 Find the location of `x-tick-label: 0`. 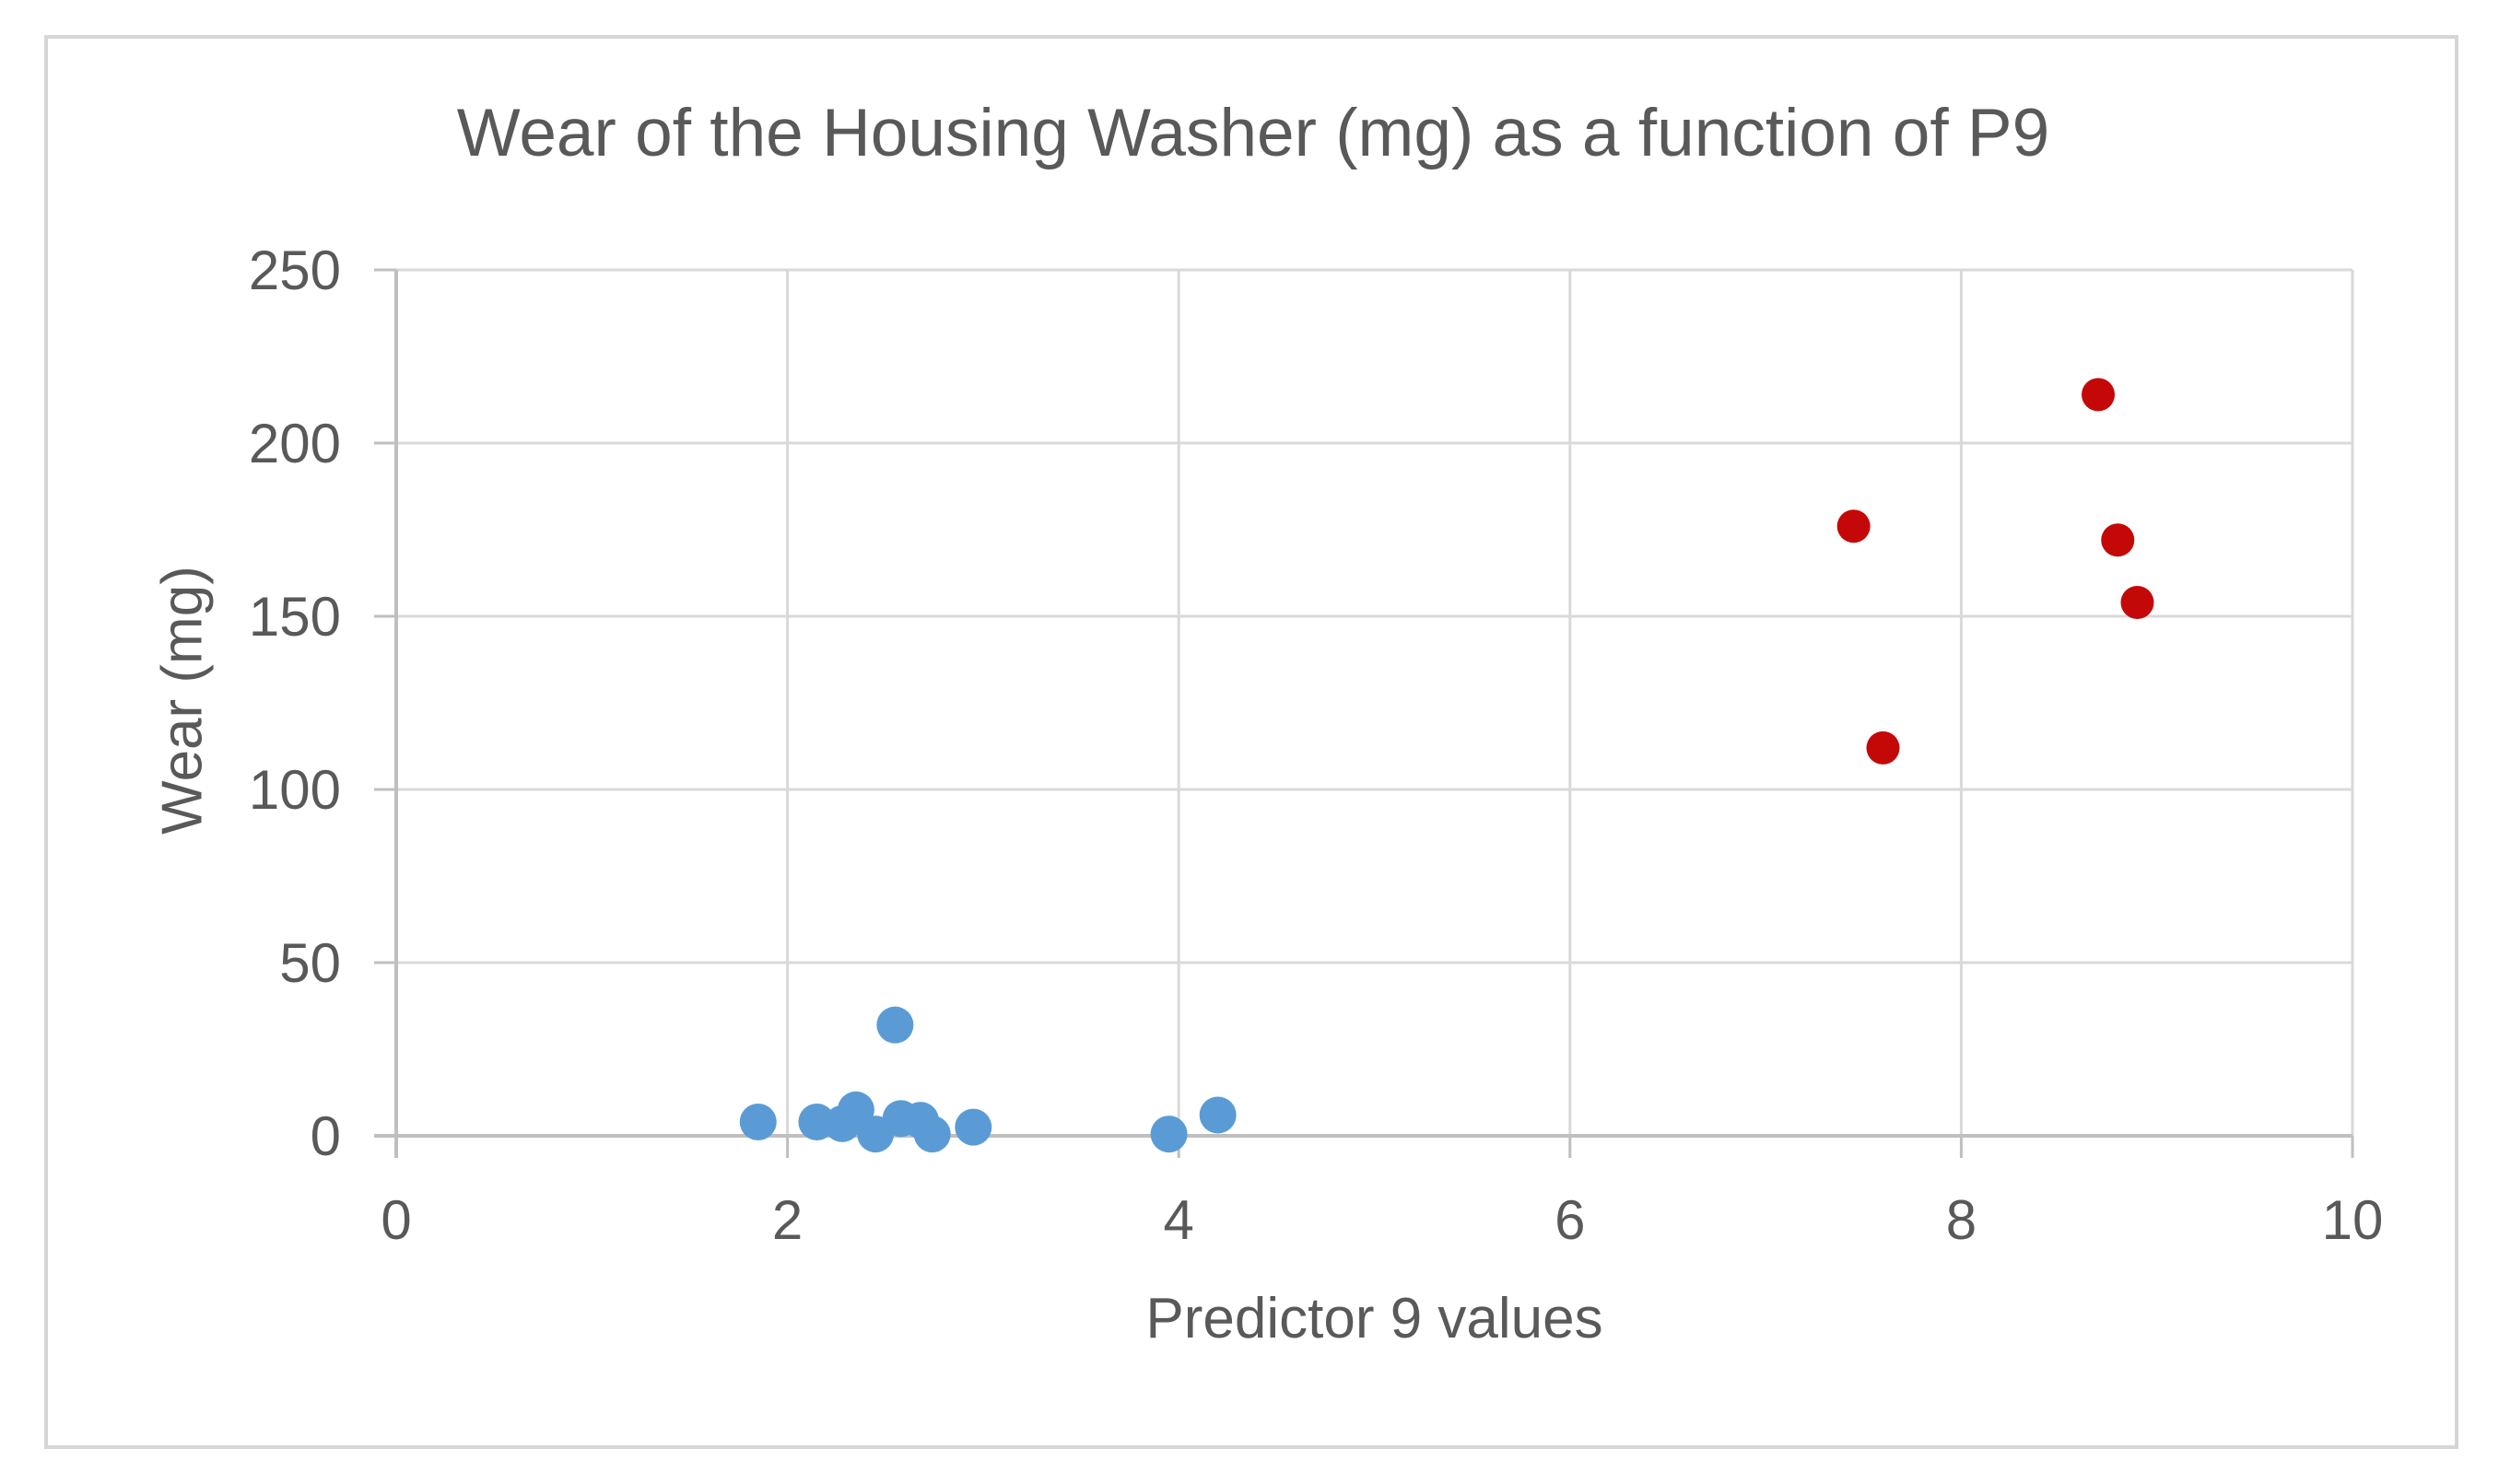

x-tick-label: 0 is located at coordinates (396, 1220).